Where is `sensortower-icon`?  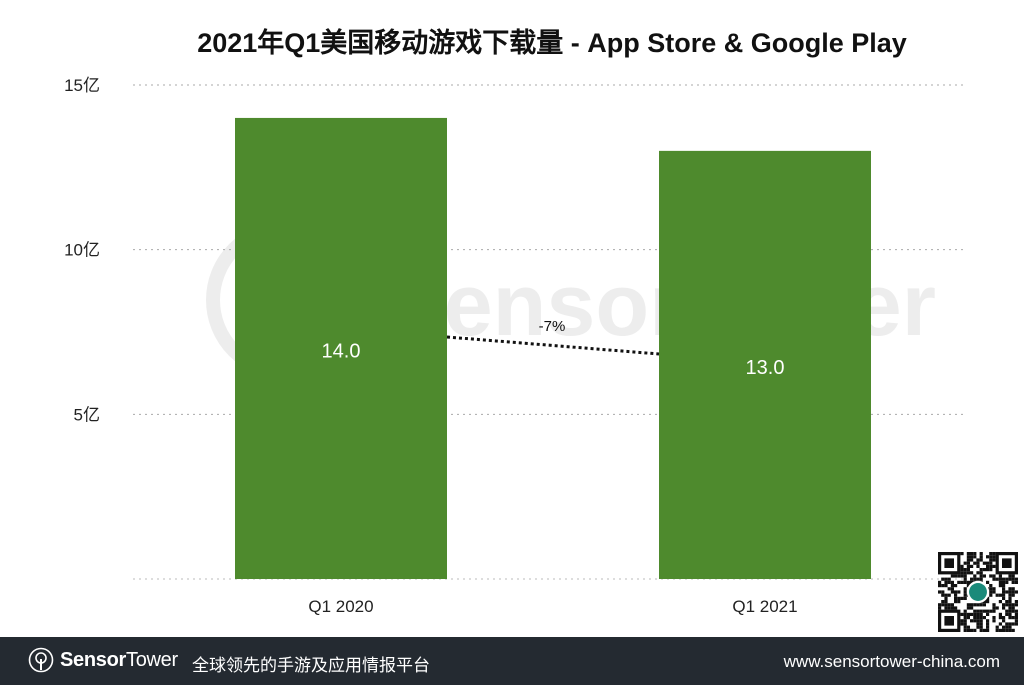 sensortower-icon is located at coordinates (41, 660).